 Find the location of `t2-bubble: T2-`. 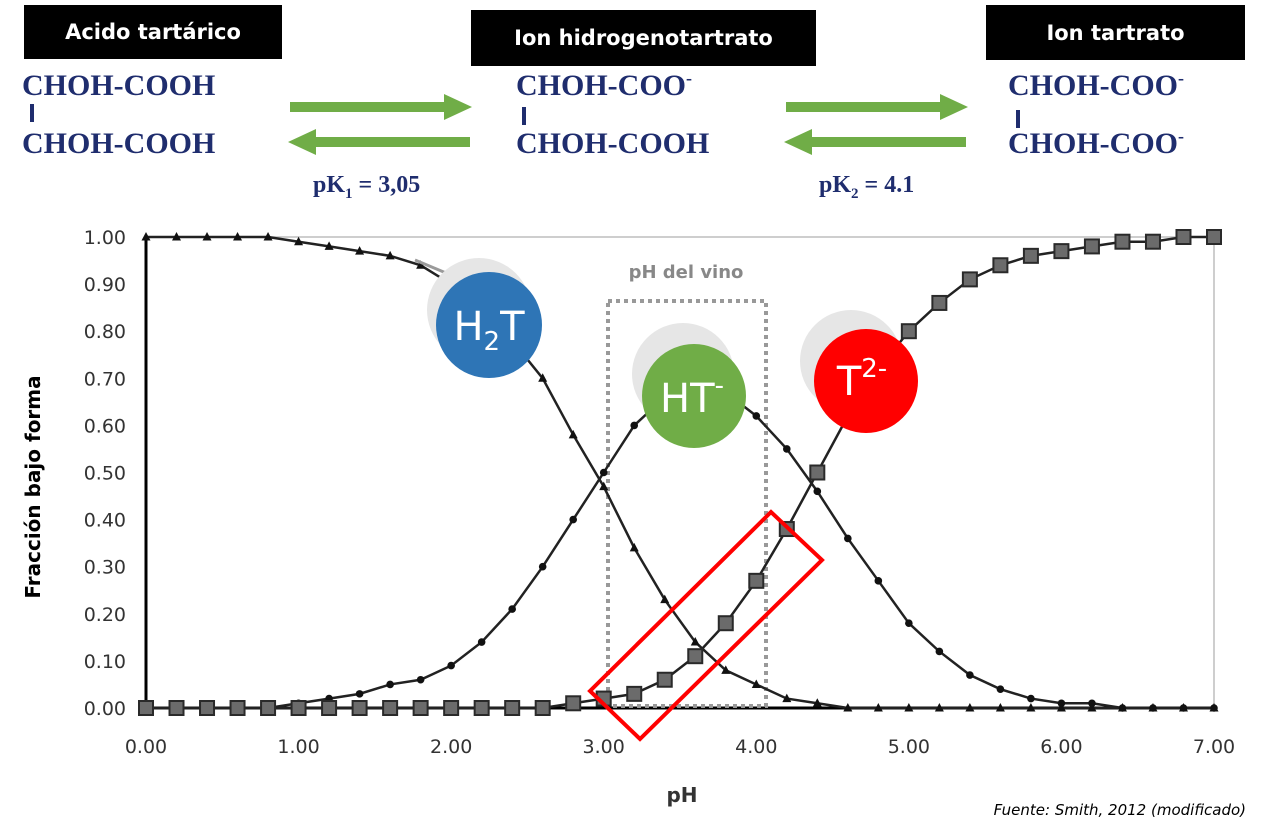

t2-bubble: T2- is located at coordinates (859, 371).